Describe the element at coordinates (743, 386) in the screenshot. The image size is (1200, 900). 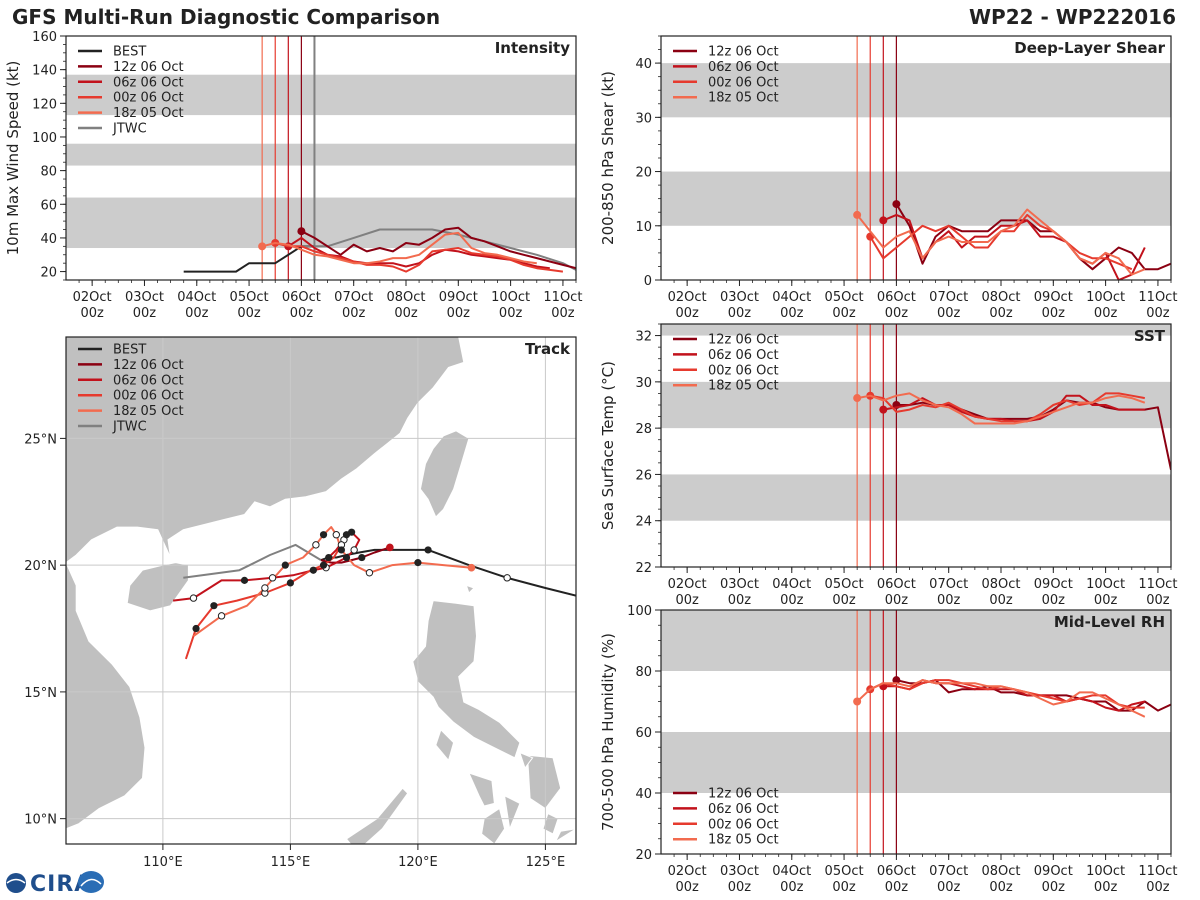
I see `sst-legend-label: 18z 05 Oct` at that location.